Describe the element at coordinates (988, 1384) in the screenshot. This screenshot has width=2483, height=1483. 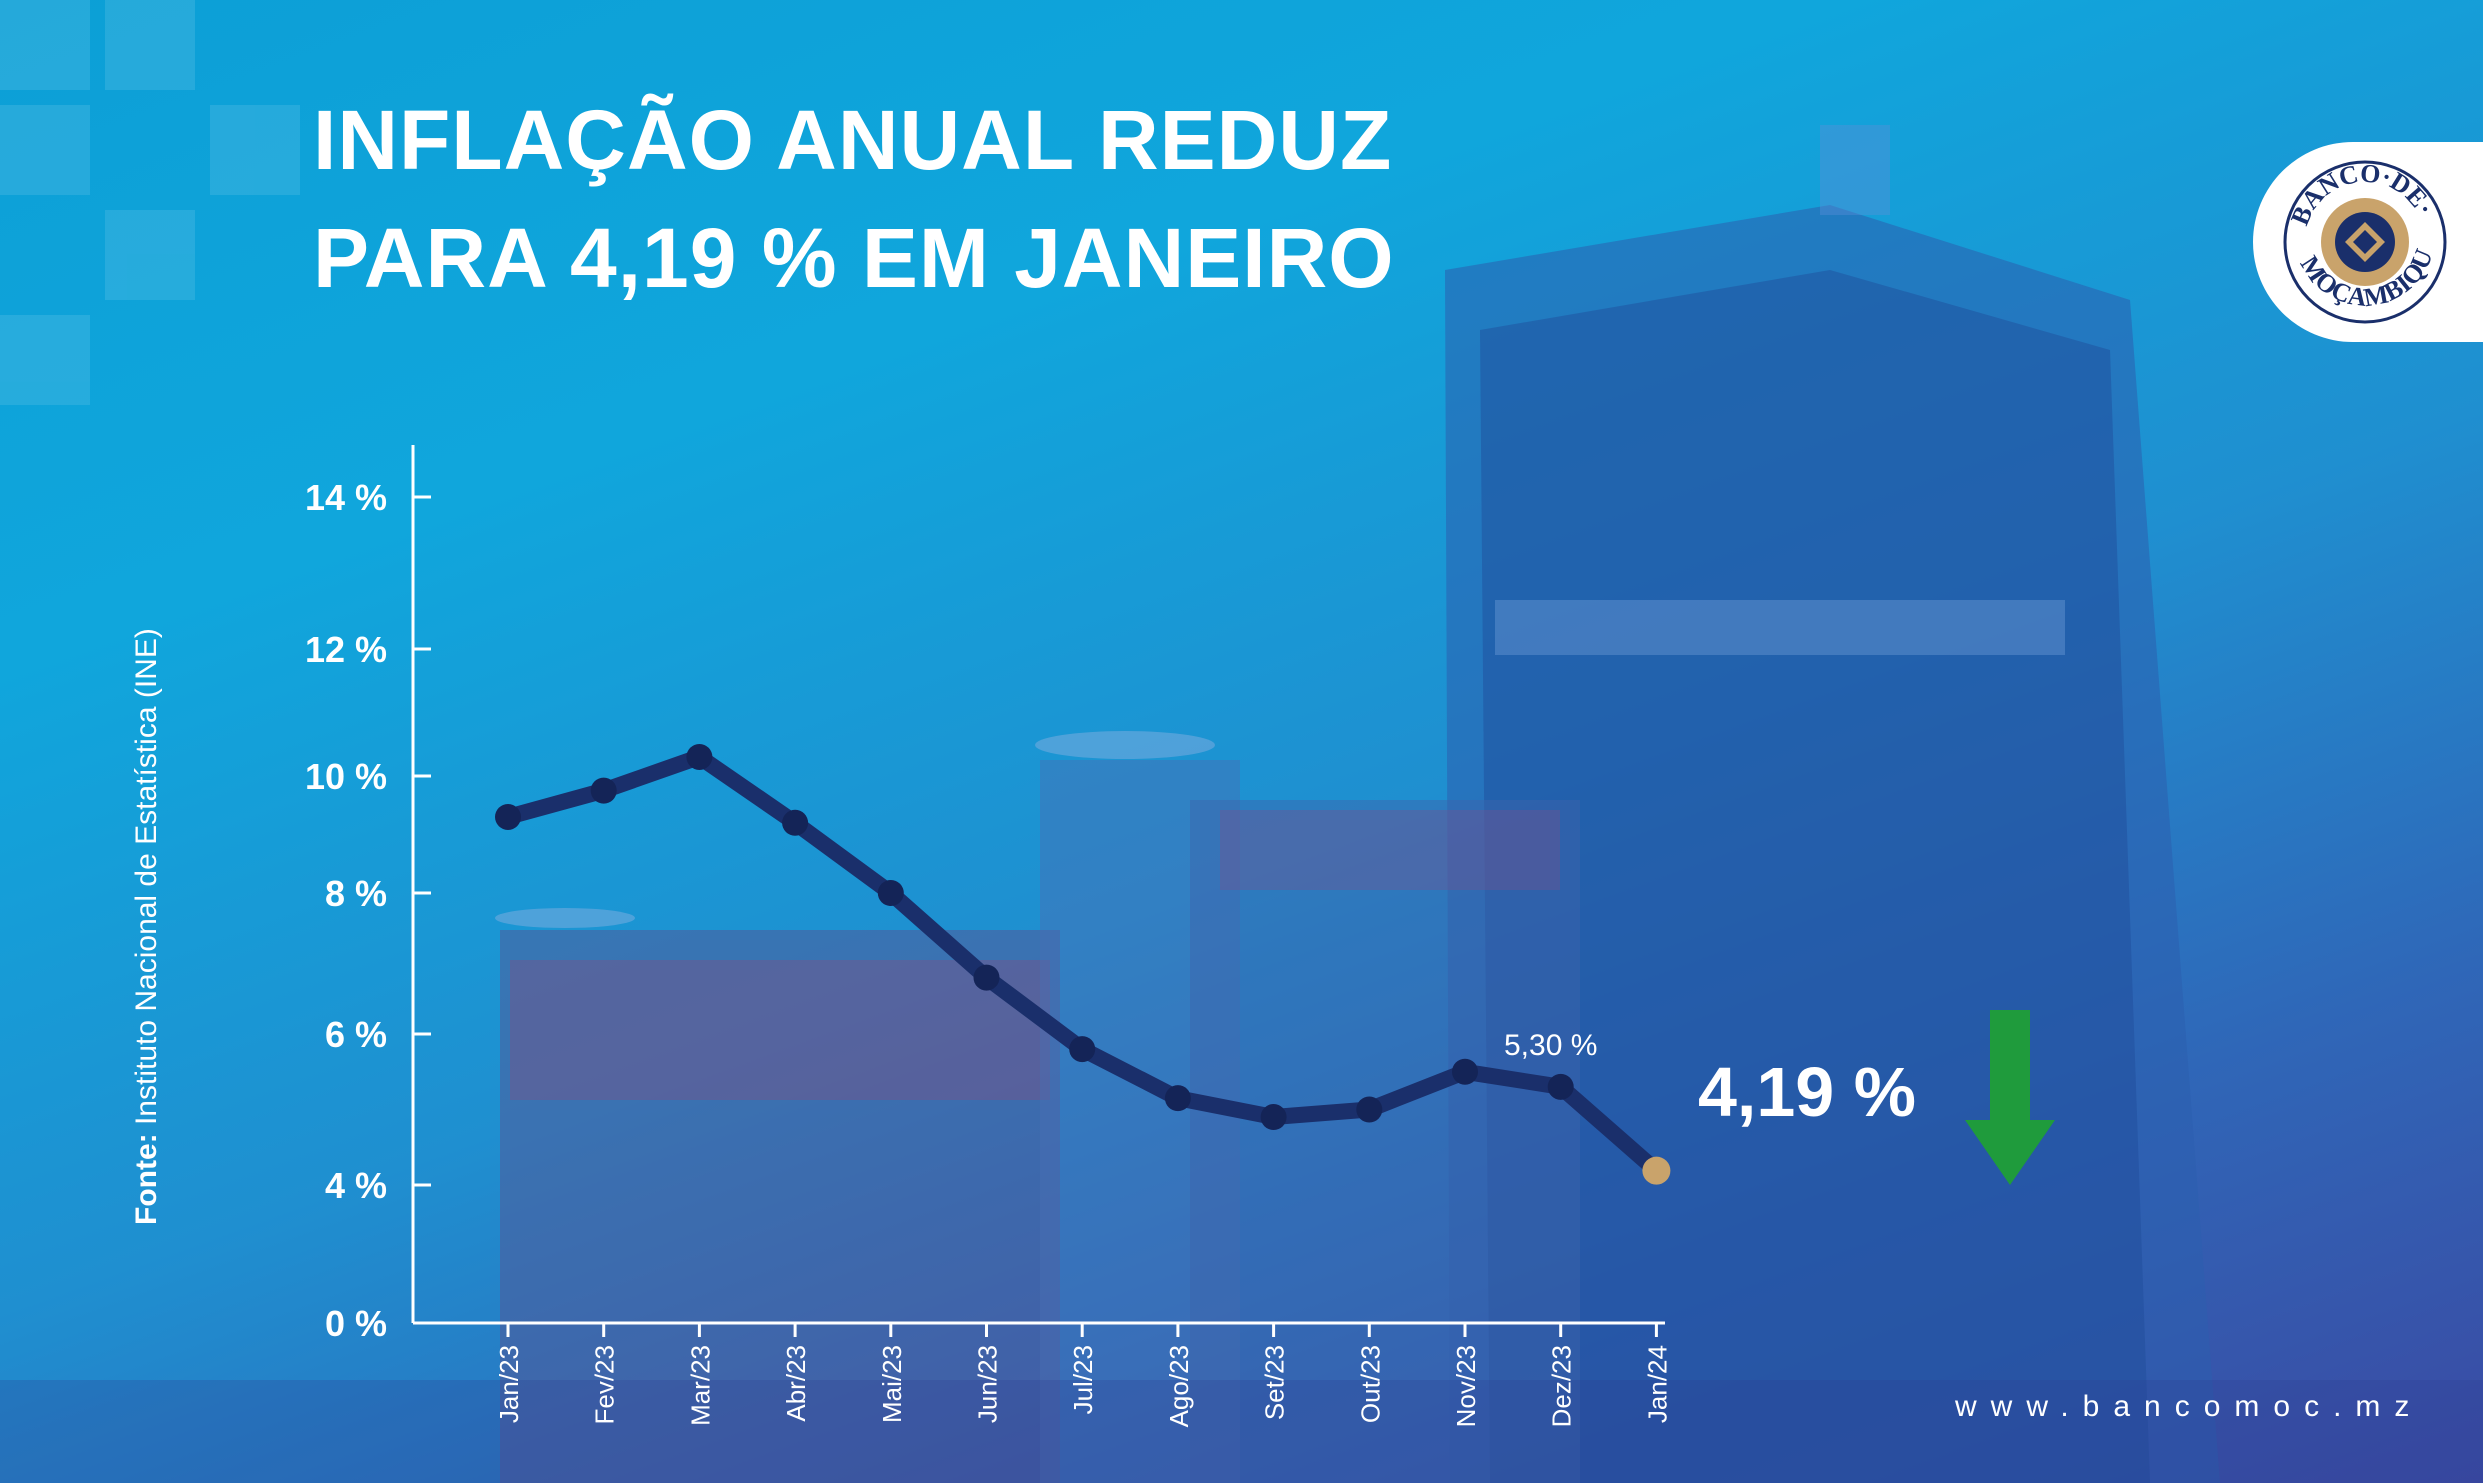
I see `x-tick-label: Jun/23` at that location.